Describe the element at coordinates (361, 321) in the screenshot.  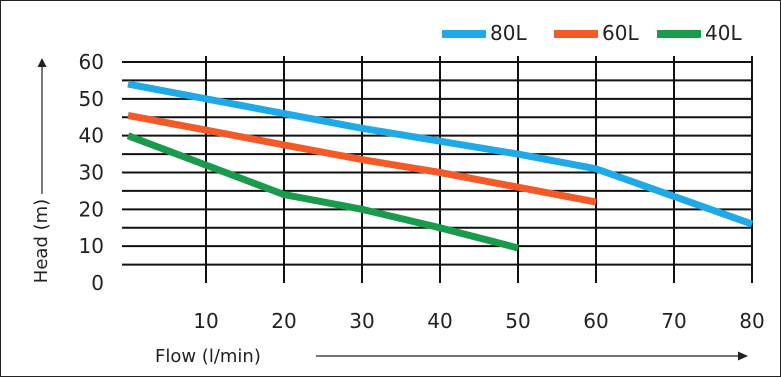
I see `x-tick-label: 30` at that location.